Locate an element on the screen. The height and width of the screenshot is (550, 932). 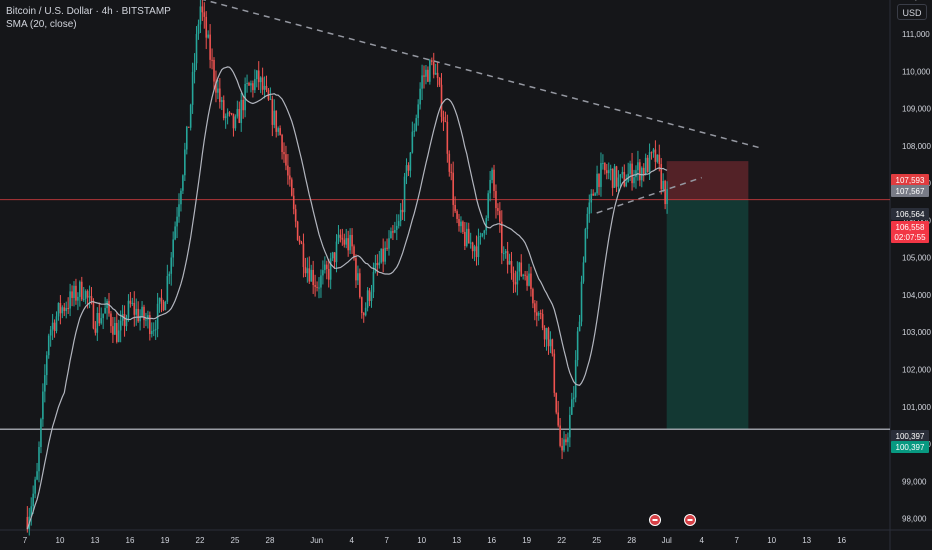
price-tag-label: 106,564 is located at coordinates (910, 214).